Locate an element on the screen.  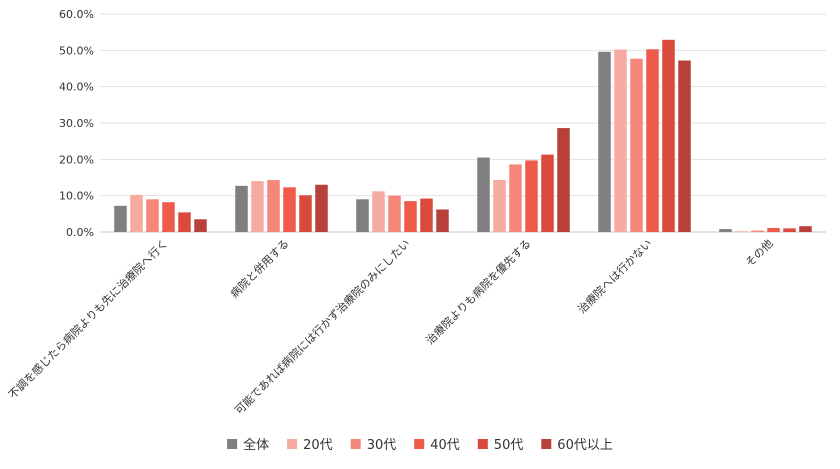
x-category-label: 不調を感じたら病院よりも先に治療院へ行く is located at coordinates (87, 318).